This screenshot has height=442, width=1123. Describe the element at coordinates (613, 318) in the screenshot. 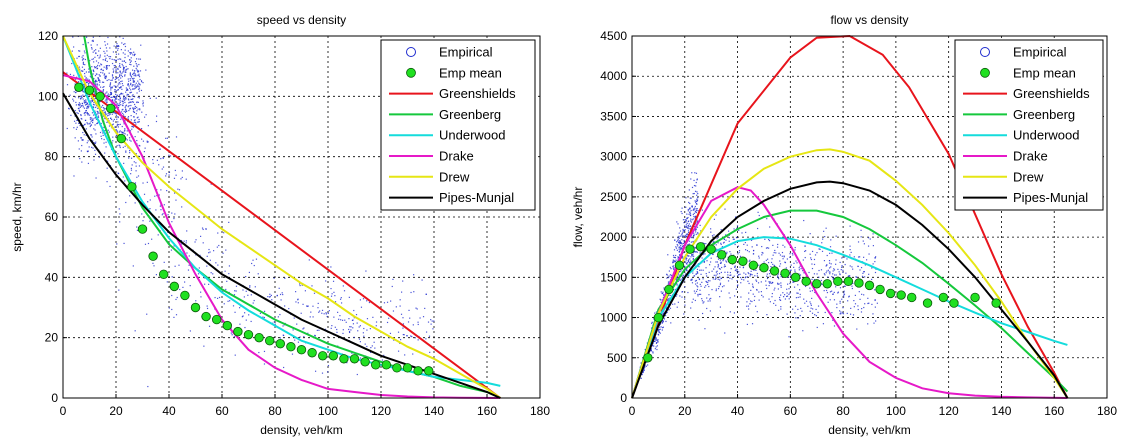

I see `y-tick-label: 1000` at that location.